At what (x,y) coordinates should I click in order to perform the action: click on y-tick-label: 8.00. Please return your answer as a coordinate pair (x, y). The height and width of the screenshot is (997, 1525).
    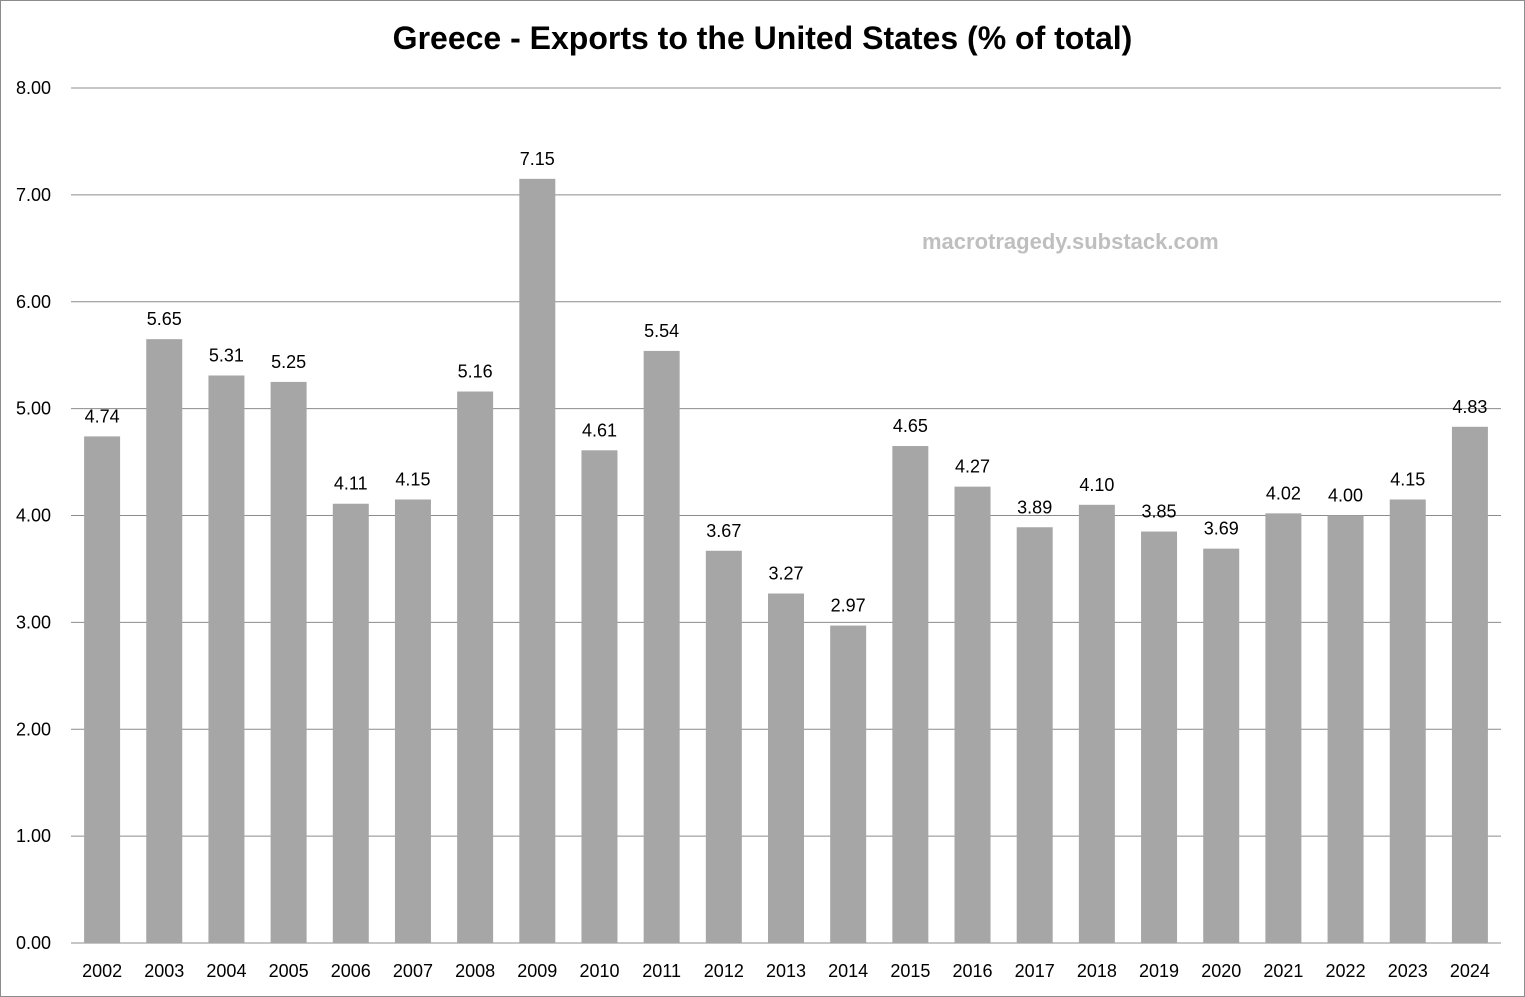
    Looking at the image, I should click on (33, 88).